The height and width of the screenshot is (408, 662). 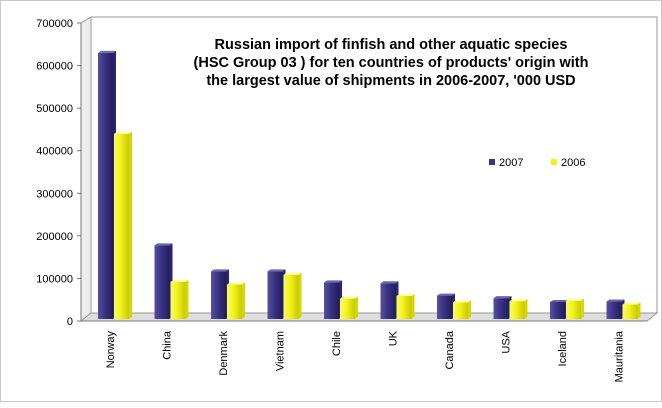 I want to click on bar-2007-chile, so click(x=333, y=299).